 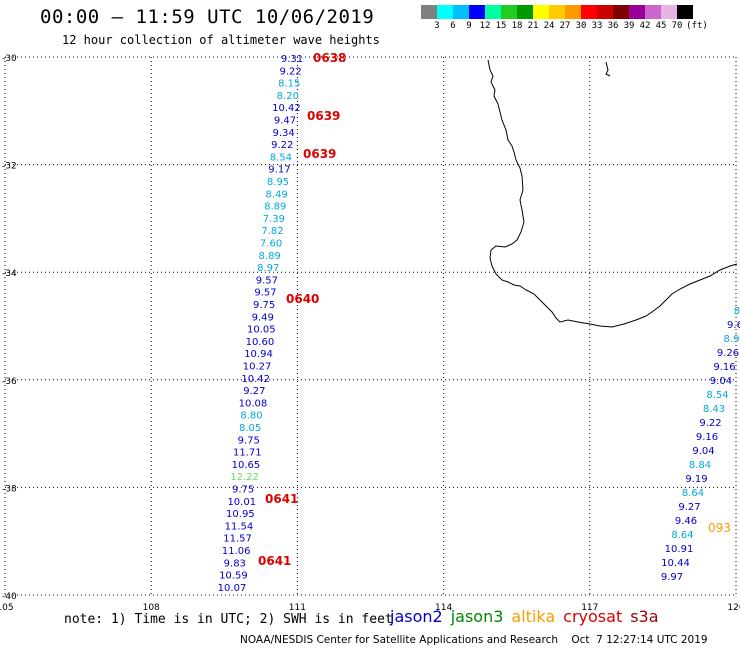 What do you see at coordinates (549, 26) in the screenshot?
I see `scale-label: 24` at bounding box center [549, 26].